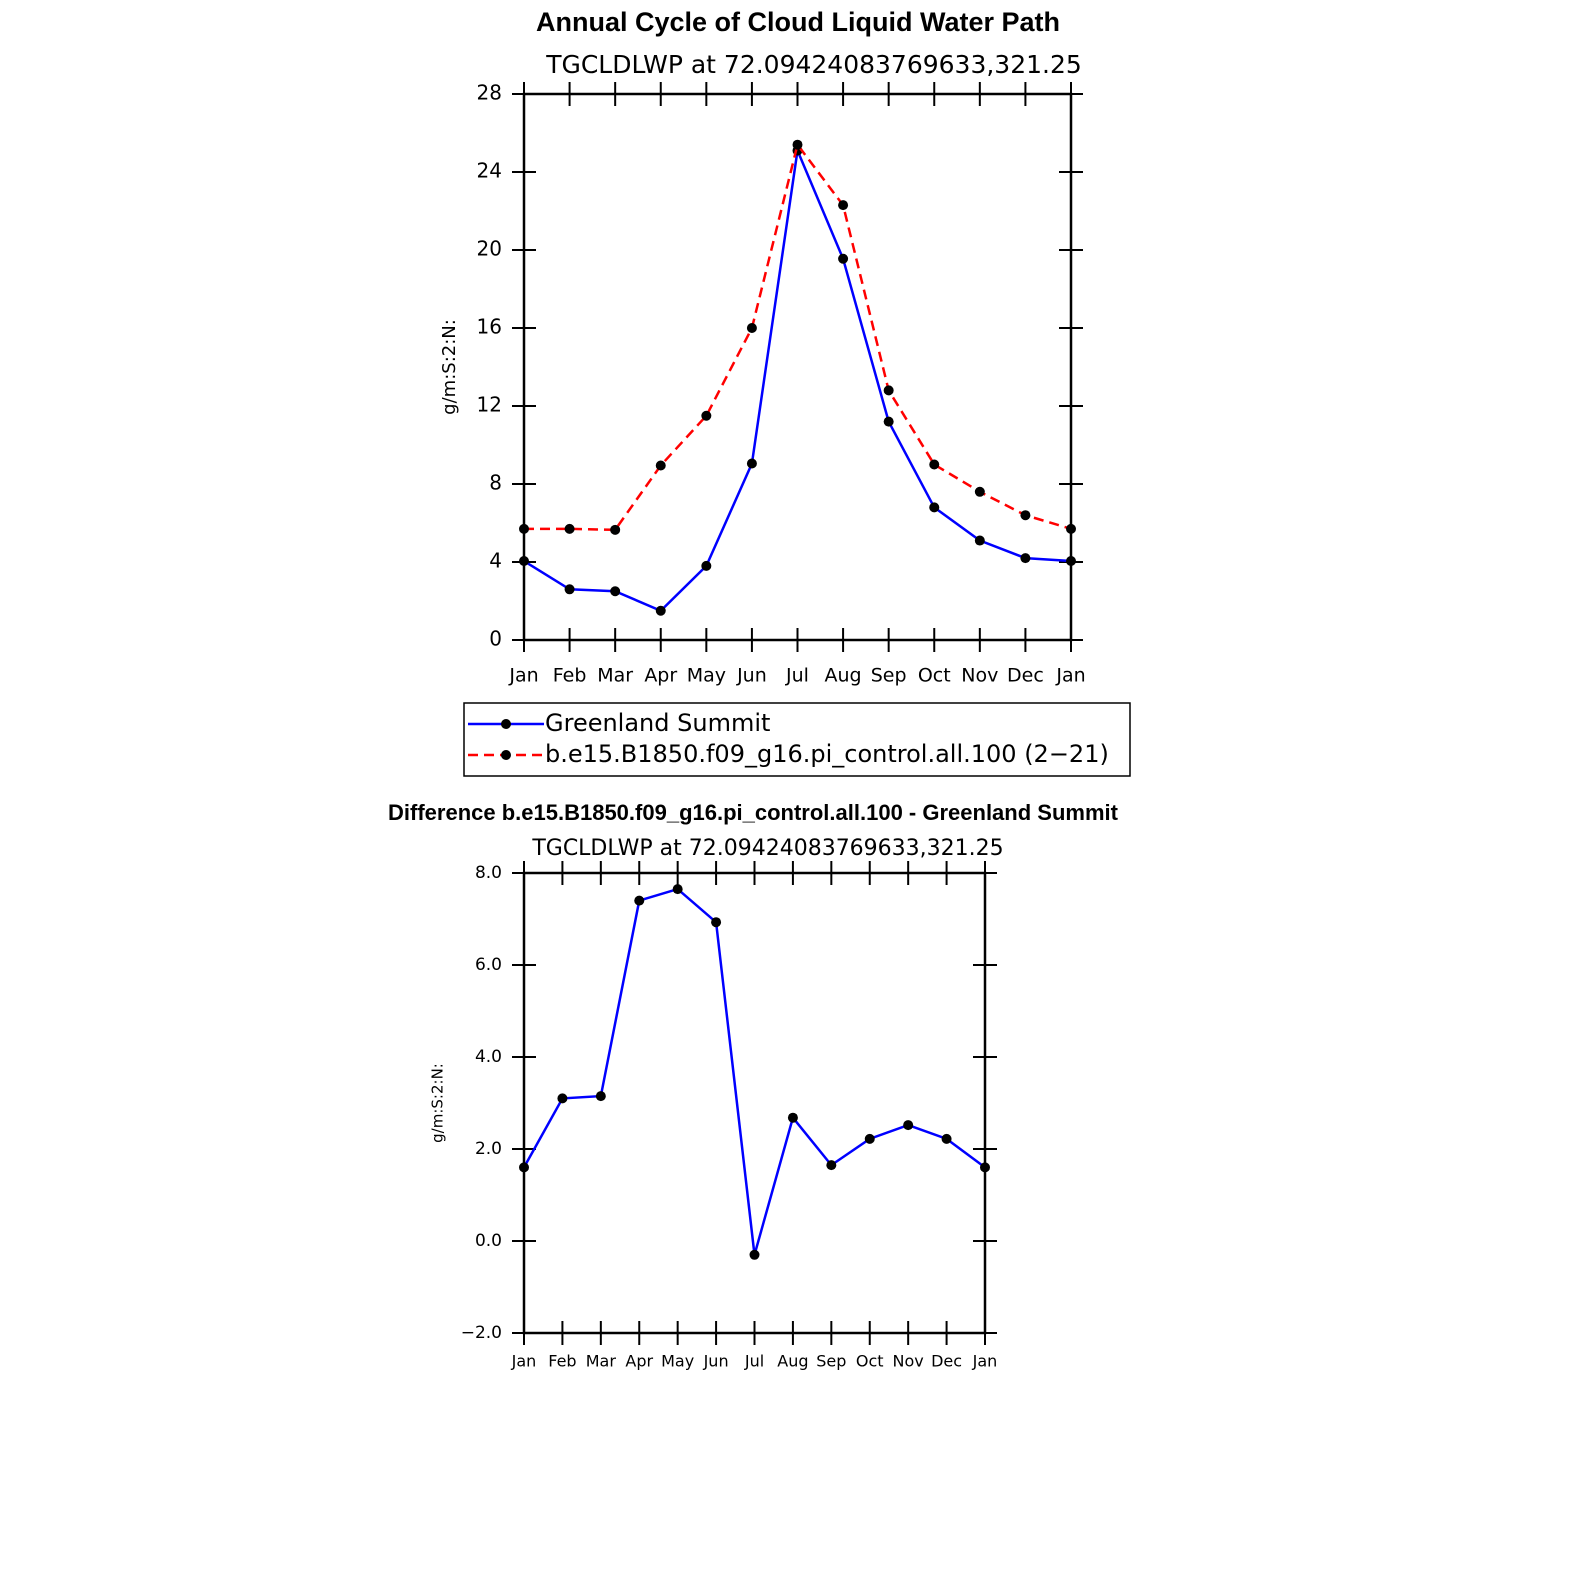 This screenshot has width=1574, height=1574. I want to click on y-tick-label: −2.0, so click(481, 1333).